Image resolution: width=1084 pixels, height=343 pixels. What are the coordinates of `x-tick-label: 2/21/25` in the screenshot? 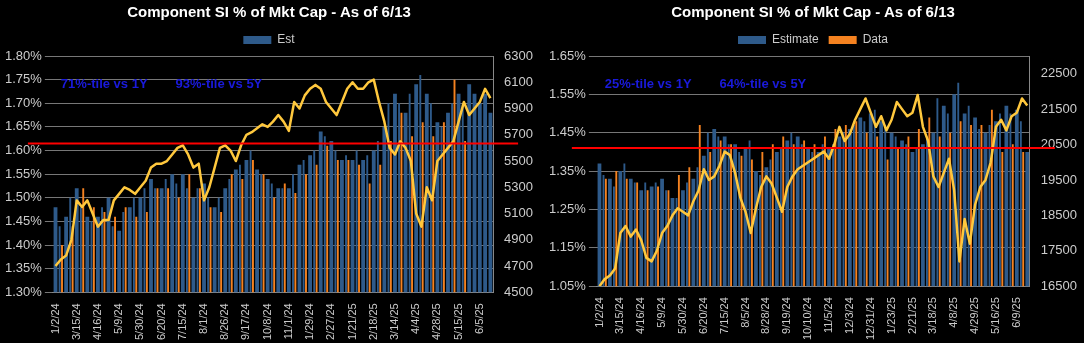 It's located at (911, 315).